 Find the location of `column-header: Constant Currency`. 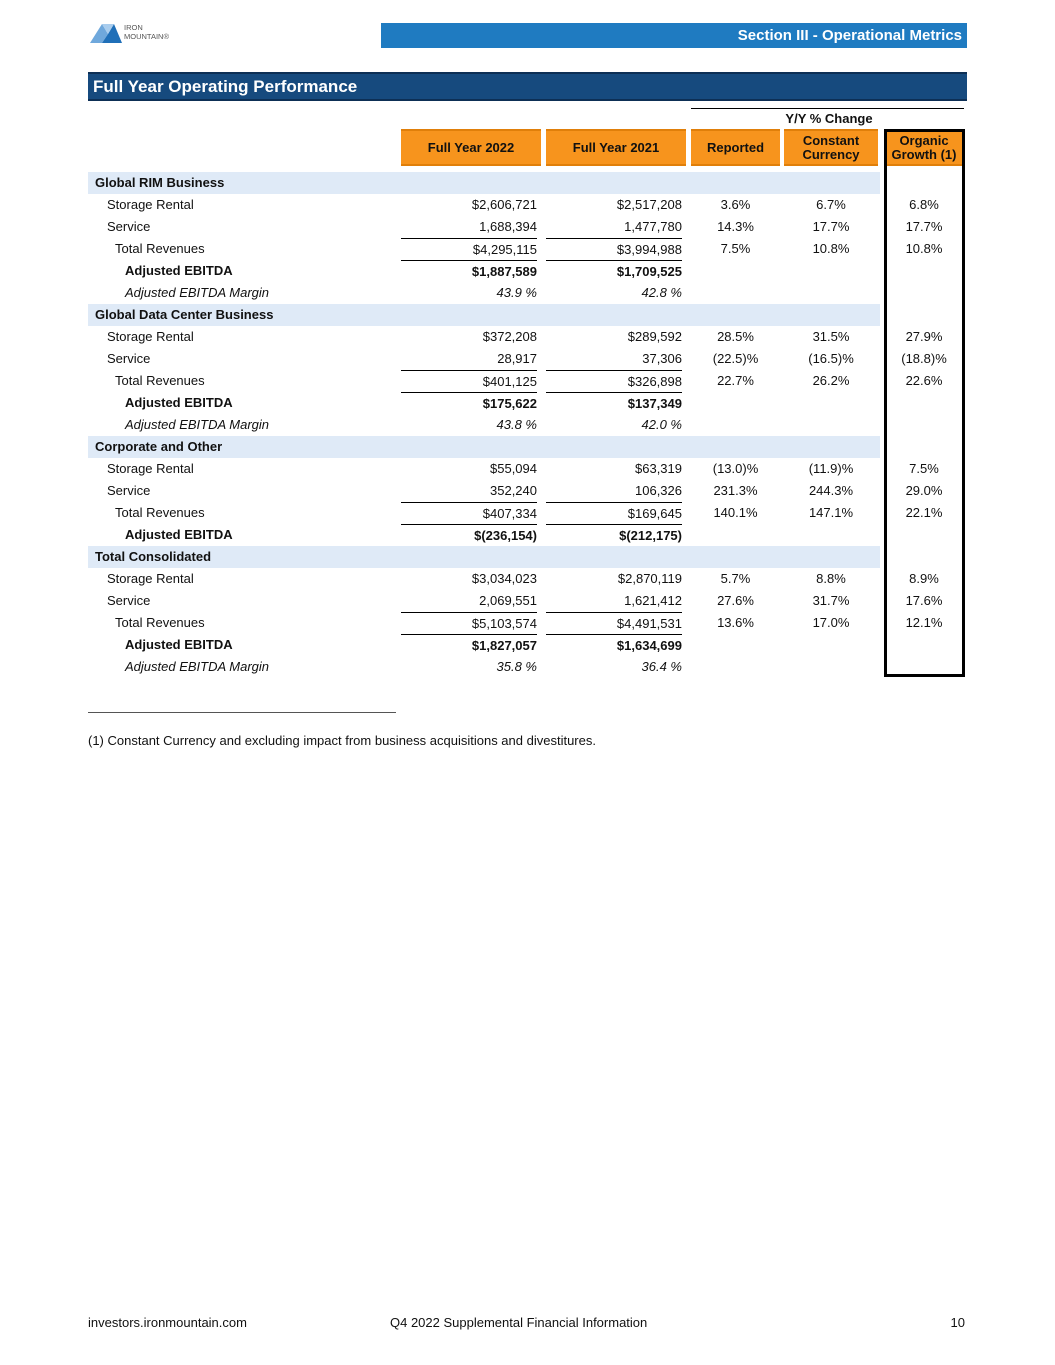

column-header: Constant Currency is located at coordinates (831, 147).